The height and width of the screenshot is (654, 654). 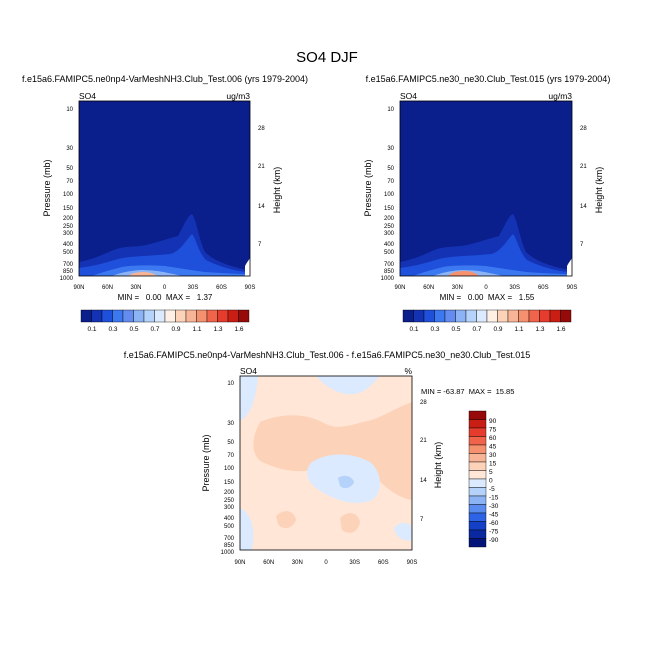 What do you see at coordinates (423, 441) in the screenshot?
I see `panel-diff-y2tick-21: 21` at bounding box center [423, 441].